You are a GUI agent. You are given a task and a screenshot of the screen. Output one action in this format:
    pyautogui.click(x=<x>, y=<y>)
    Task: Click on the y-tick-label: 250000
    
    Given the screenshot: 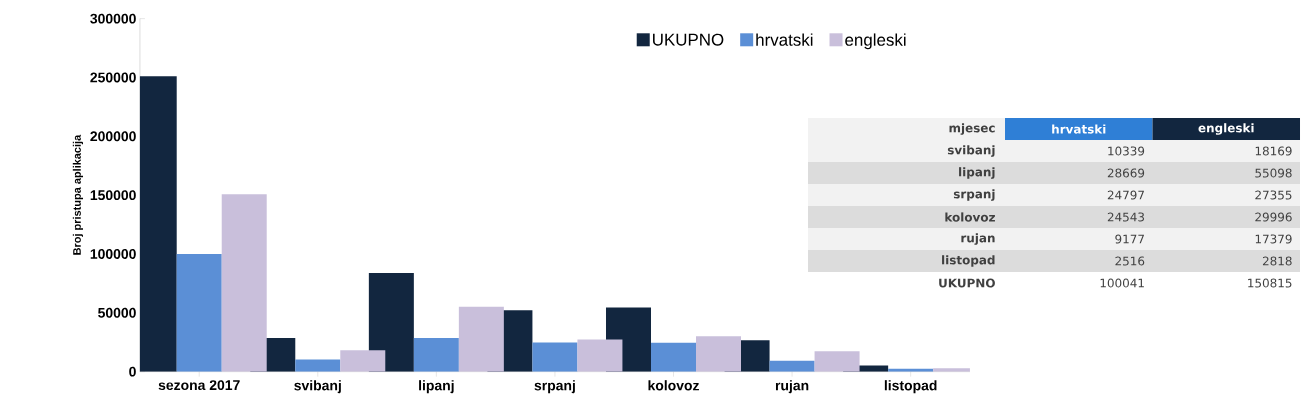 What is the action you would take?
    pyautogui.click(x=113, y=77)
    